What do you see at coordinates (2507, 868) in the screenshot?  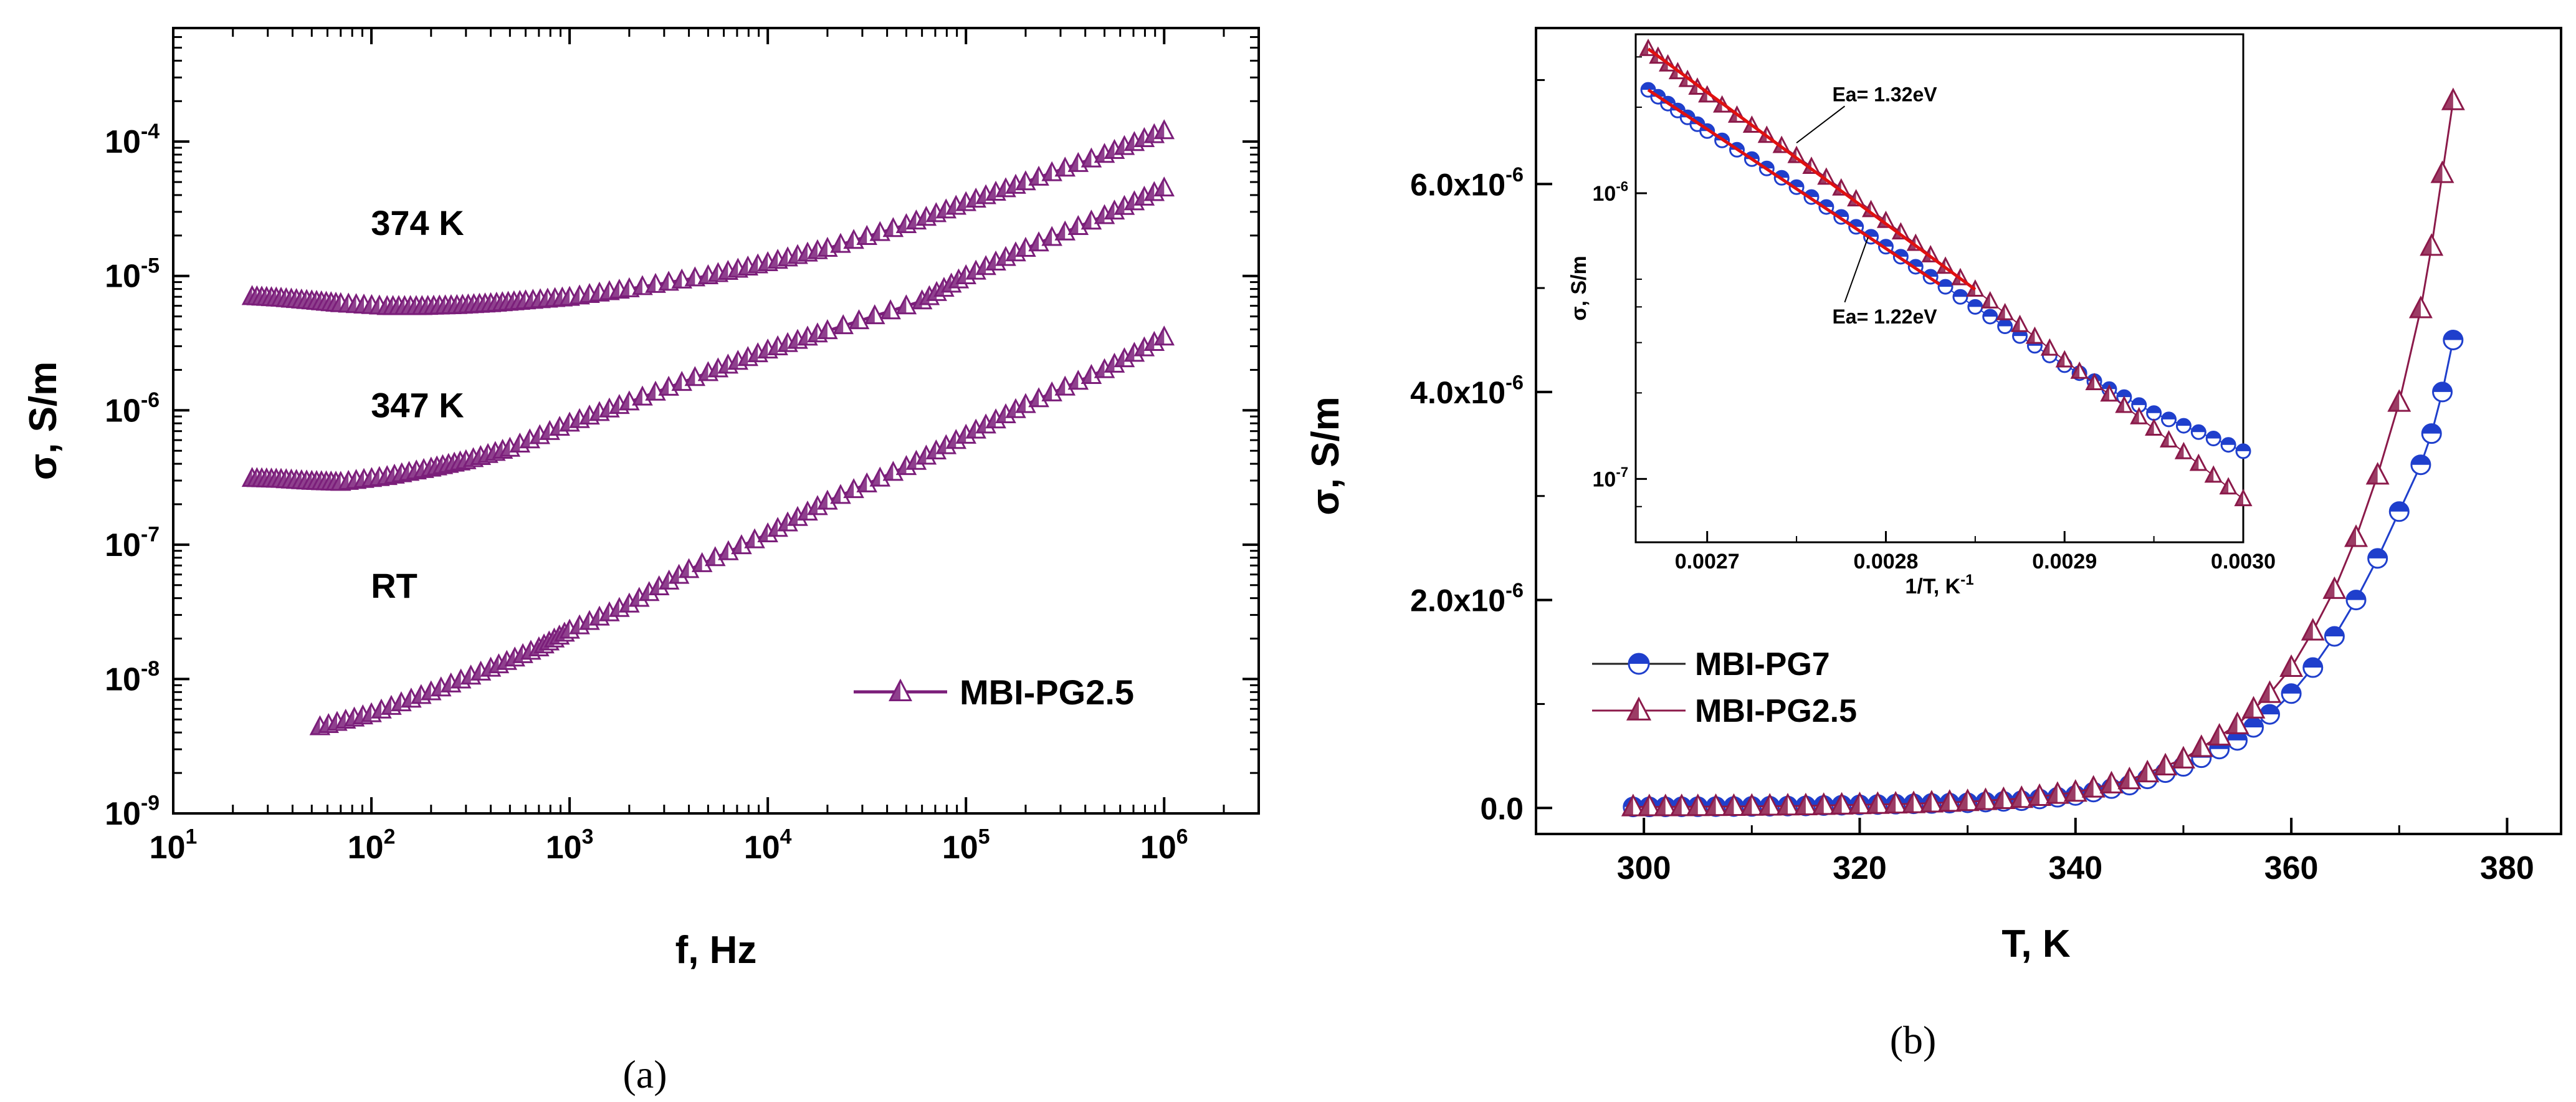 I see `x-tick-label: 380` at bounding box center [2507, 868].